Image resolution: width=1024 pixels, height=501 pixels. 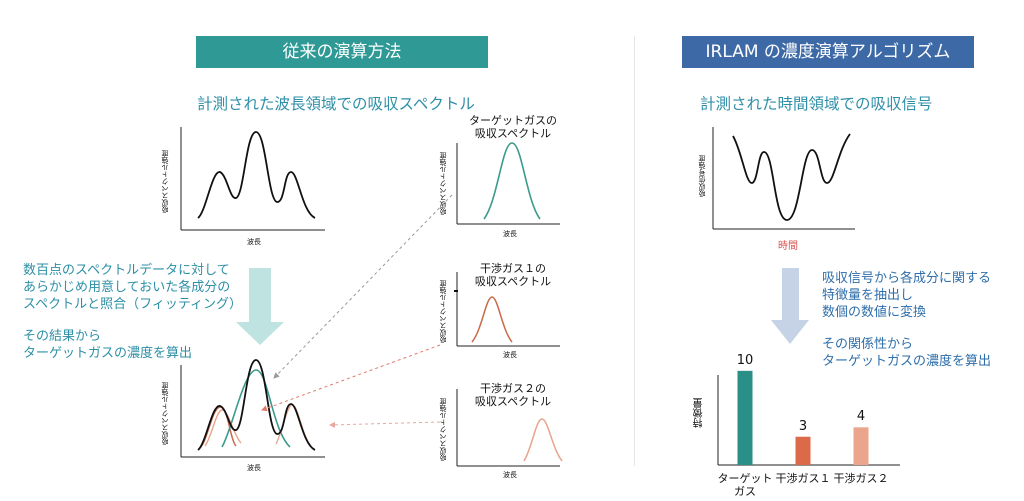 I want to click on target-dashed-arrow, so click(x=363, y=286).